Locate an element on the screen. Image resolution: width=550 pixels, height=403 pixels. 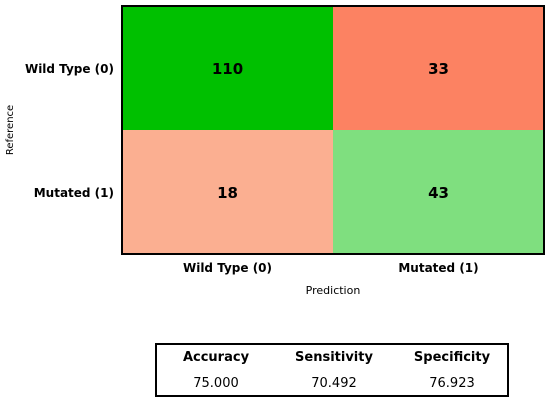
cell-value-label: 18 is located at coordinates (227, 193).